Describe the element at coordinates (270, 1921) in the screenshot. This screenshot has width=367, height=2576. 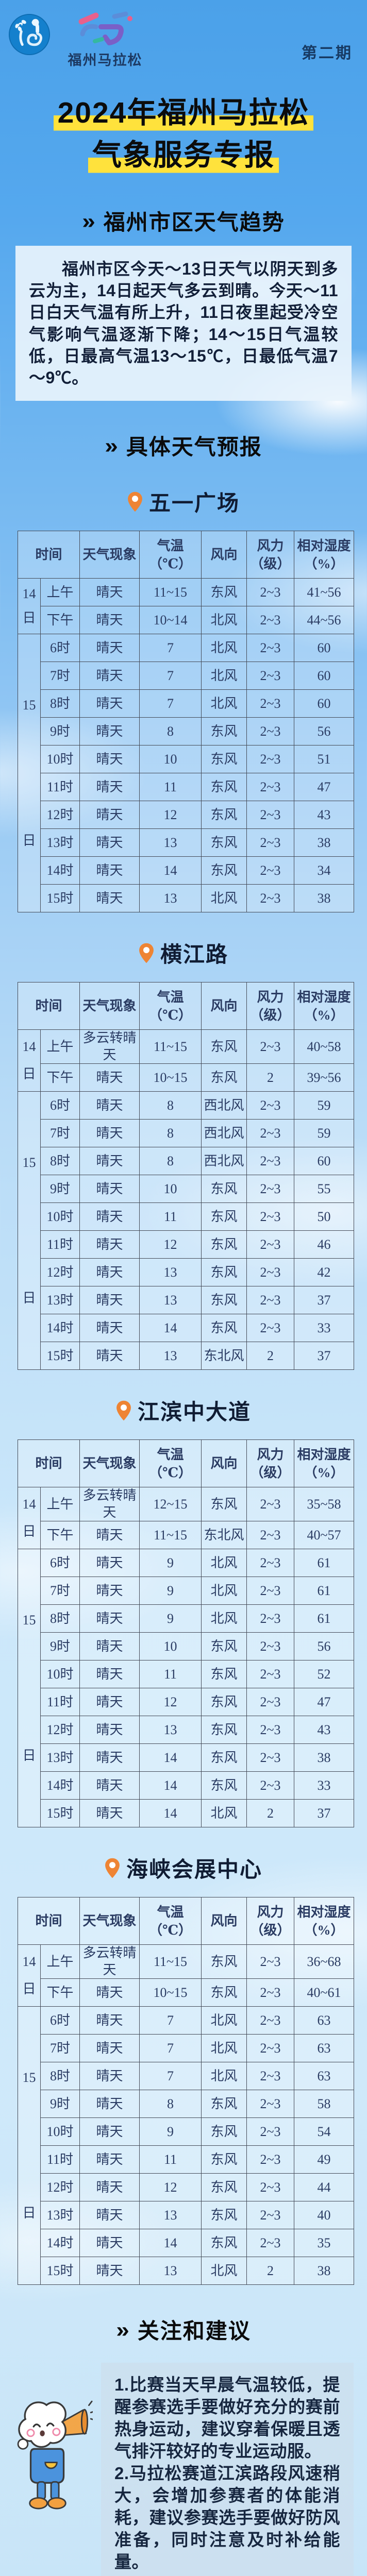
I see `column-header: 风力（级）` at that location.